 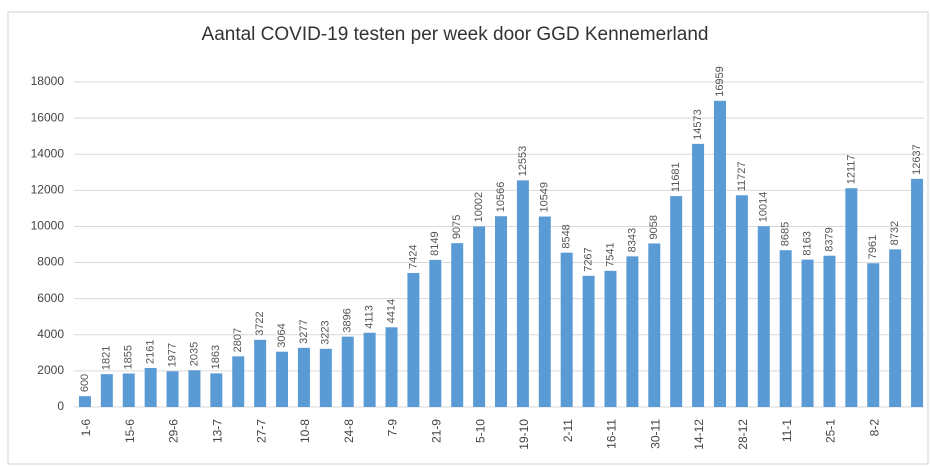 What do you see at coordinates (524, 434) in the screenshot?
I see `x-tick-label: 19-10` at bounding box center [524, 434].